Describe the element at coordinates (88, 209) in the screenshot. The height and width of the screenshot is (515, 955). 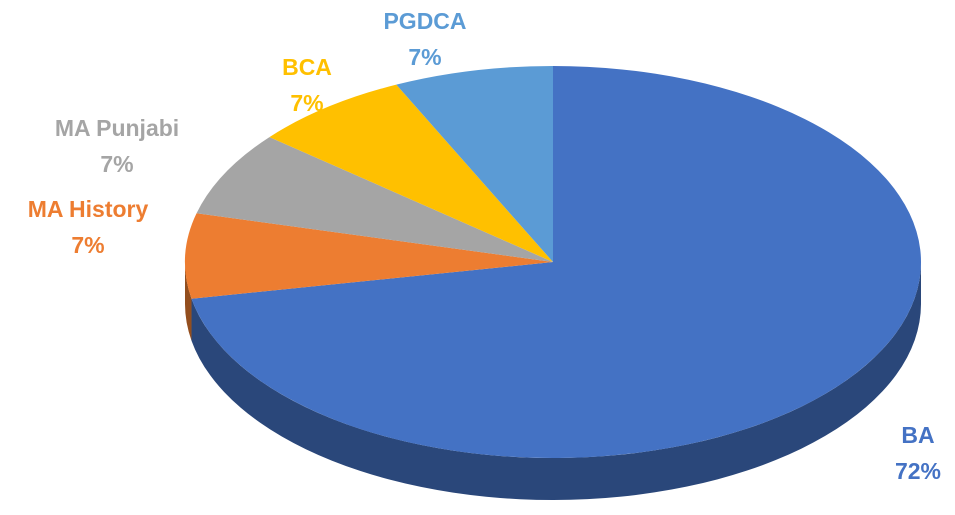
I see `data-label-name: MA History` at that location.